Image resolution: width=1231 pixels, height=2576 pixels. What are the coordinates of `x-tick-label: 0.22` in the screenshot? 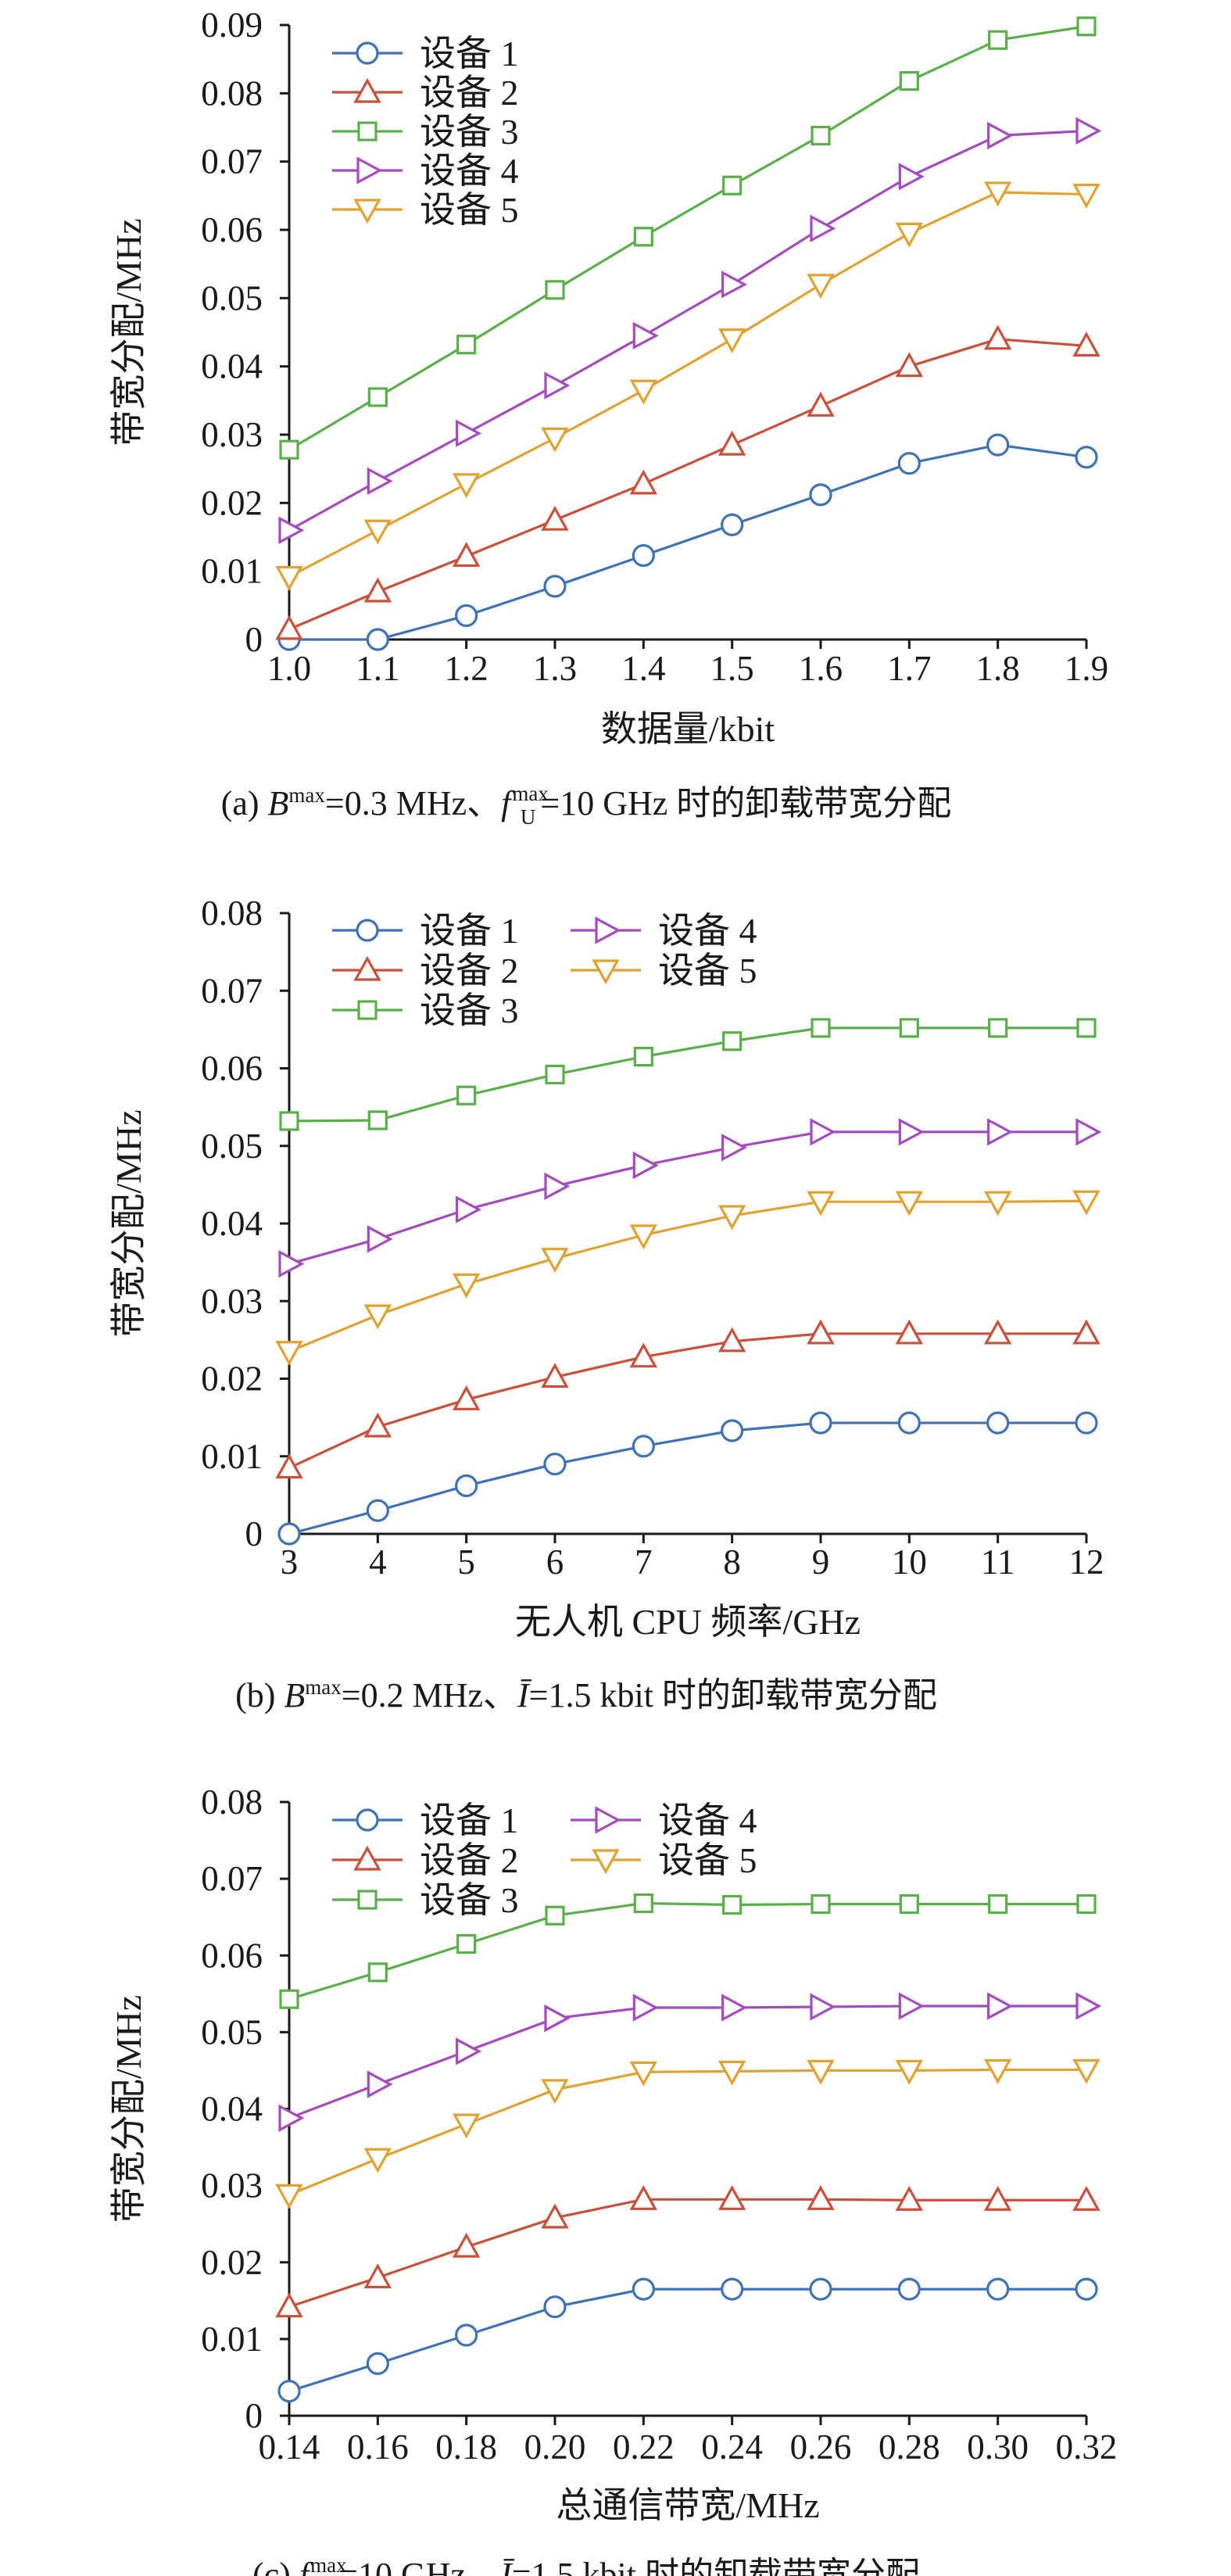 It's located at (644, 2447).